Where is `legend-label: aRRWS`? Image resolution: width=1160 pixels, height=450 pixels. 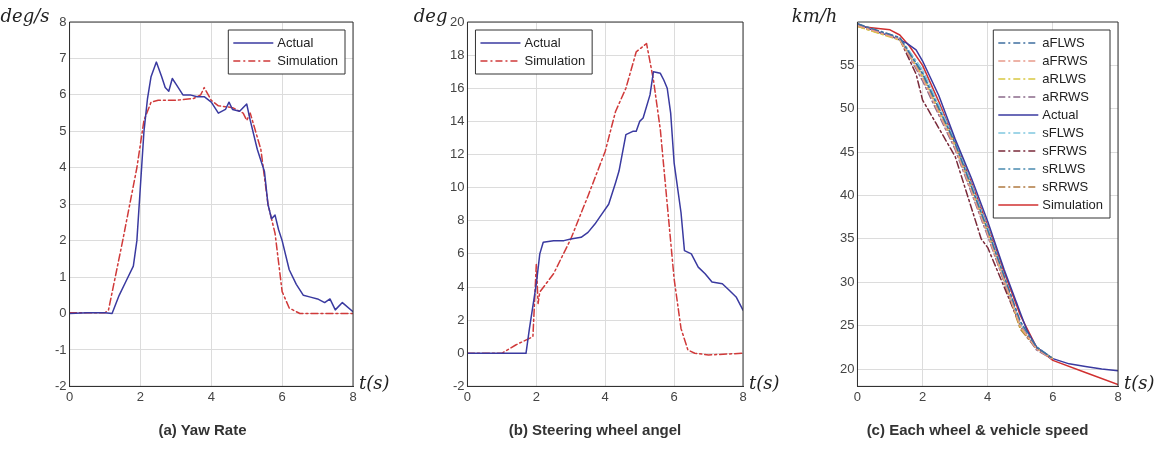 legend-label: aRRWS is located at coordinates (1066, 96).